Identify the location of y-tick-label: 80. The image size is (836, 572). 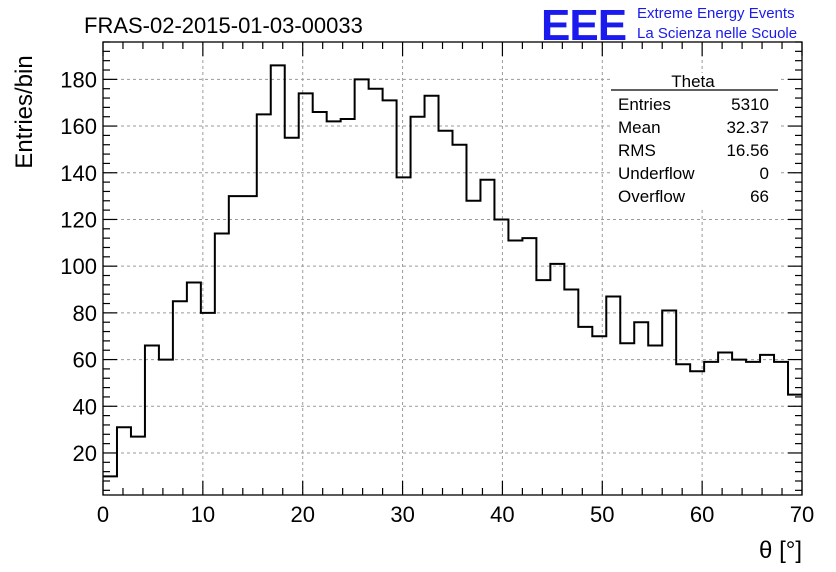
(85, 313).